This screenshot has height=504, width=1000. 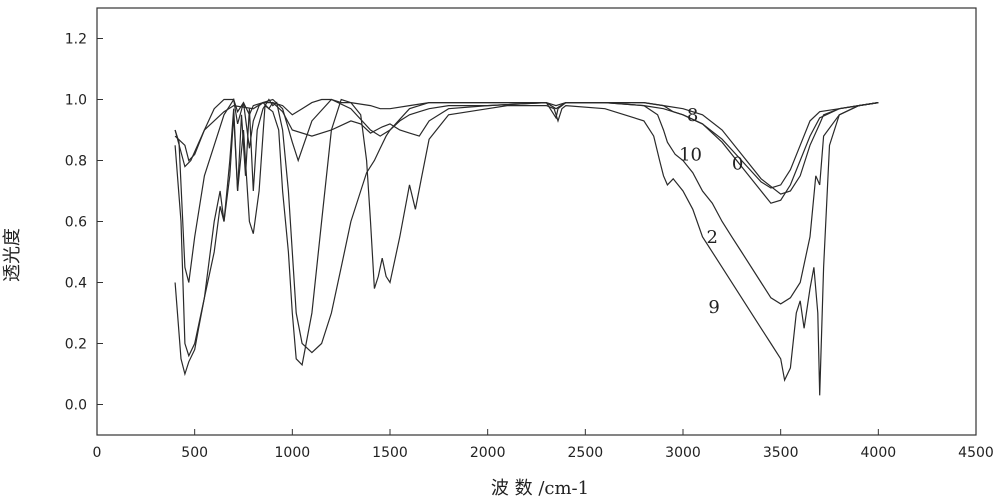 I want to click on y-axis: 0.0 0.2 0.4 0.6 0.8 1.0 1.2, so click(x=84, y=223).